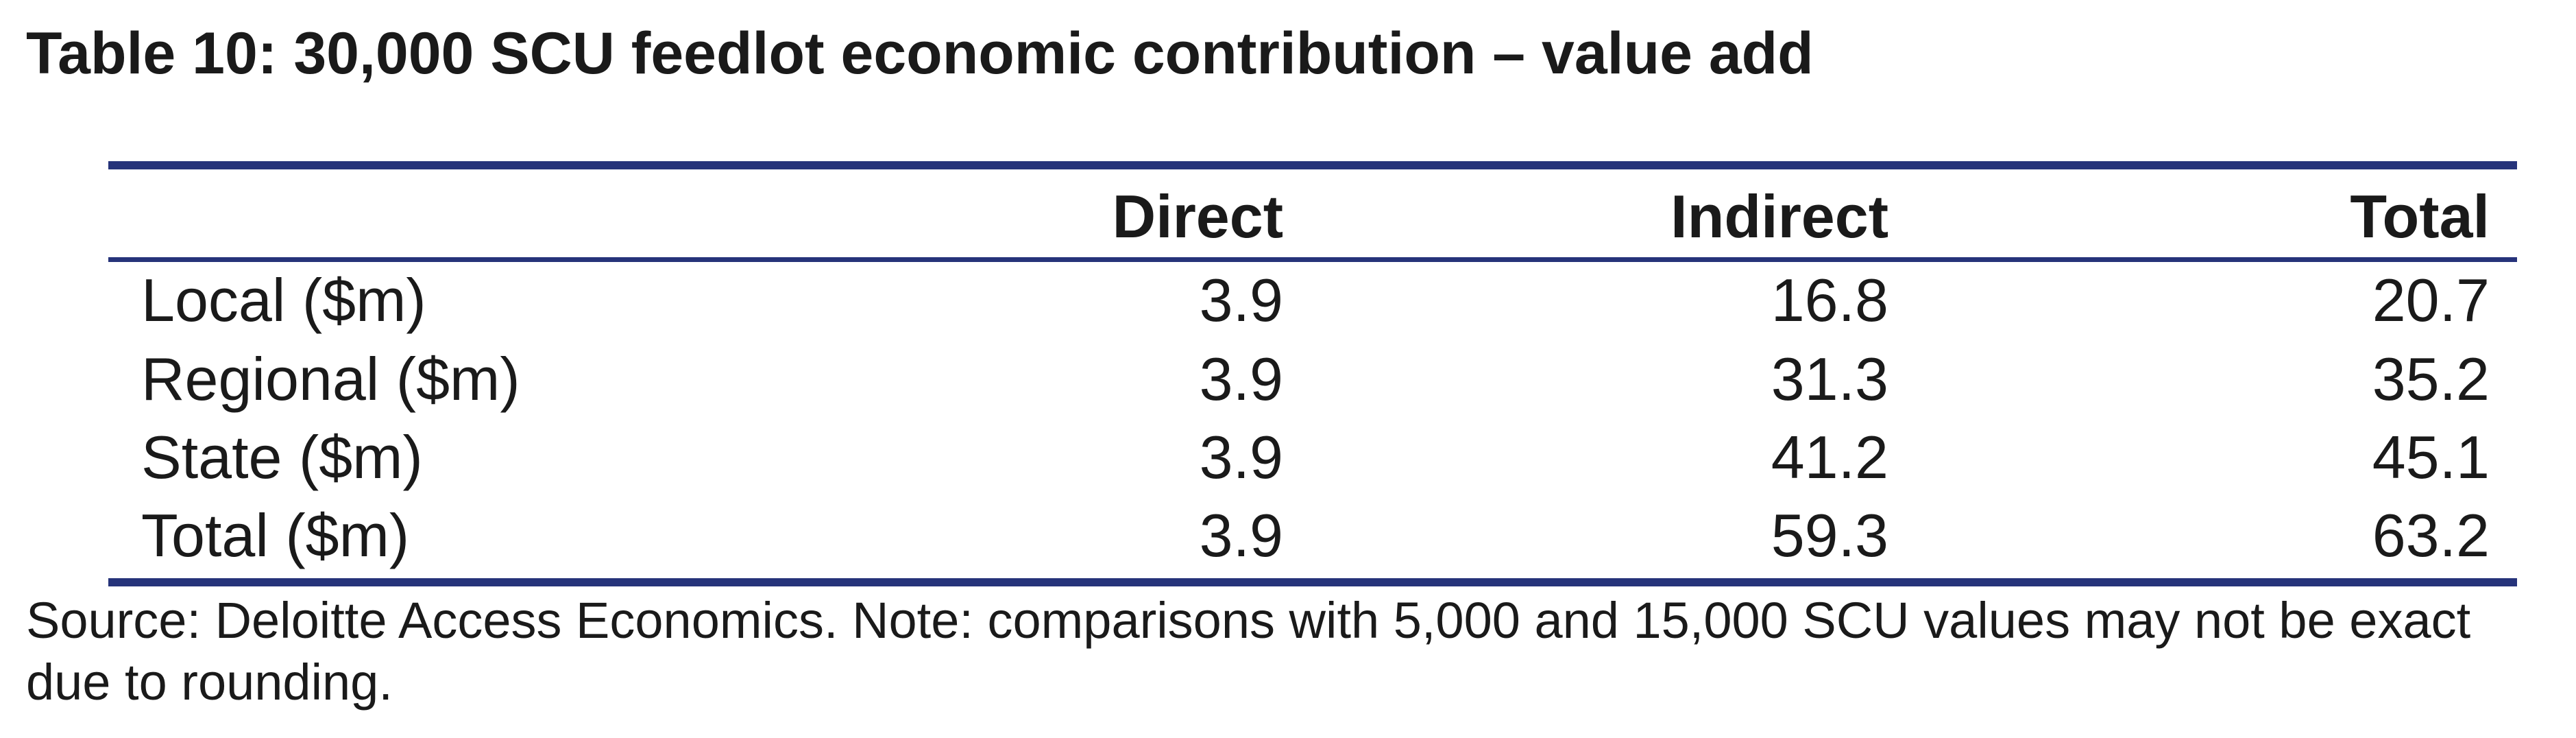 The height and width of the screenshot is (738, 2576). Describe the element at coordinates (1829, 535) in the screenshot. I see `cell-indirect: 59.3` at that location.